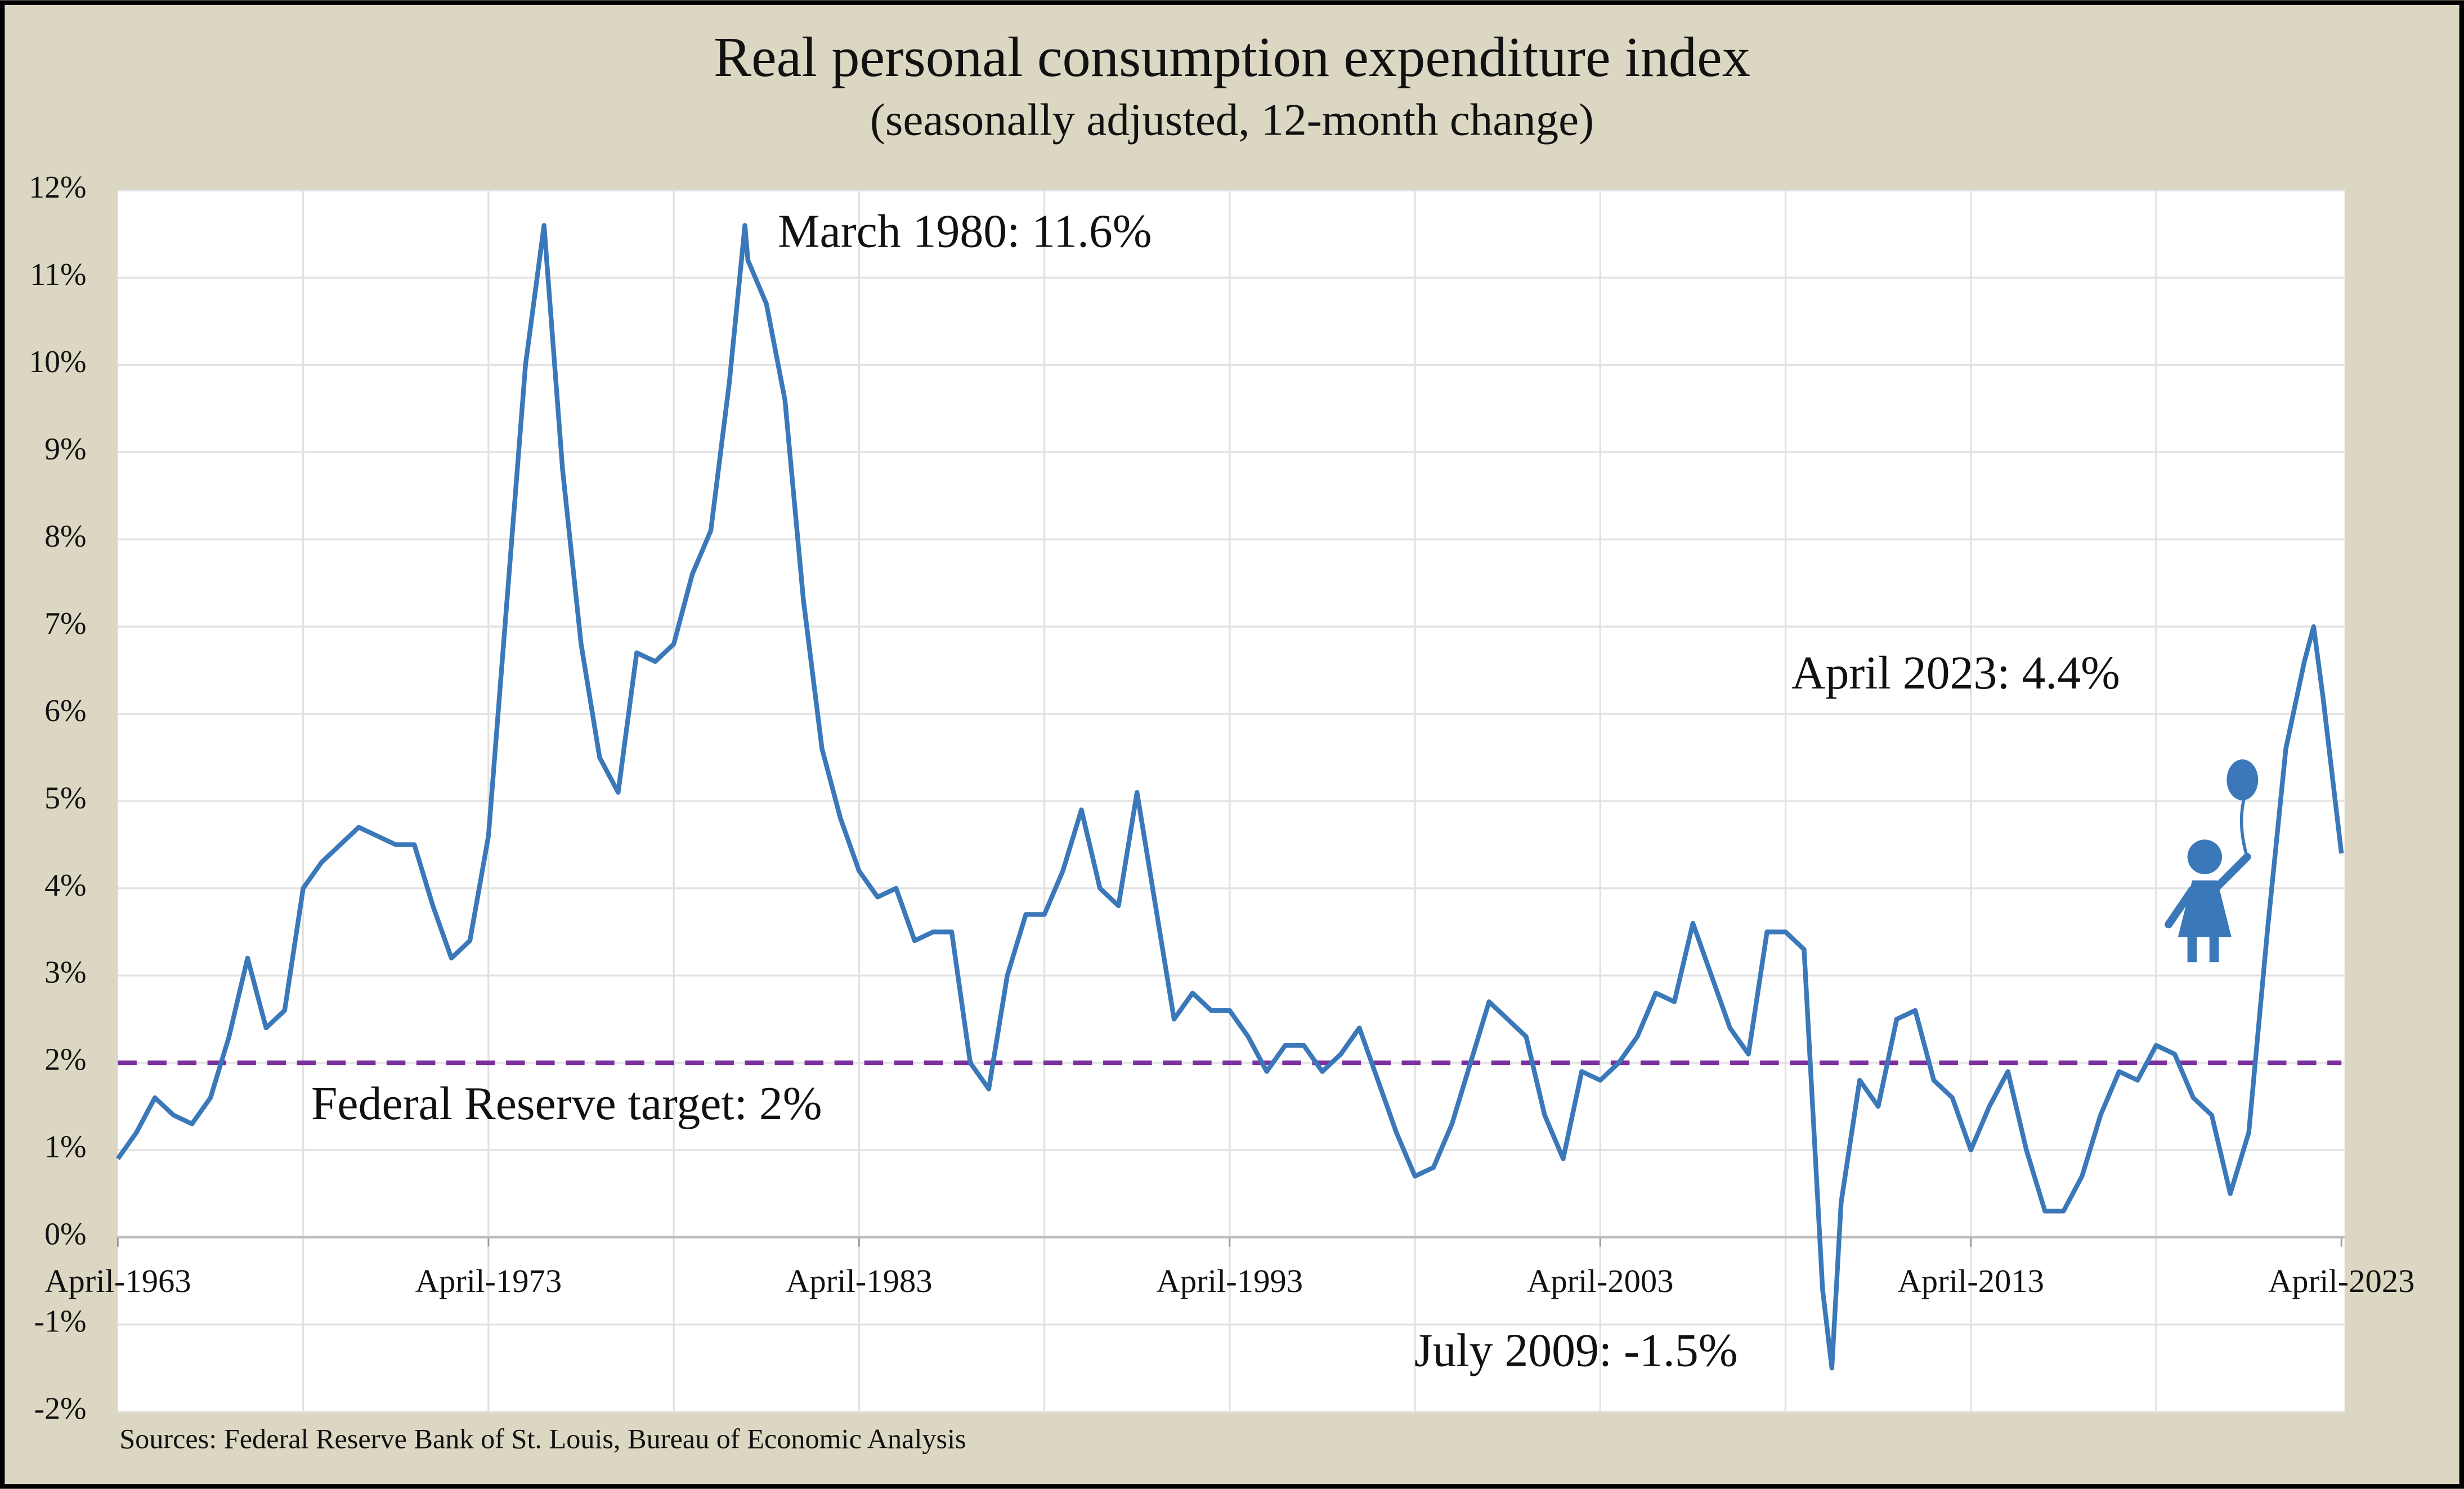 The image size is (2464, 1489). Describe the element at coordinates (65, 798) in the screenshot. I see `y-tick-label: 5%` at that location.